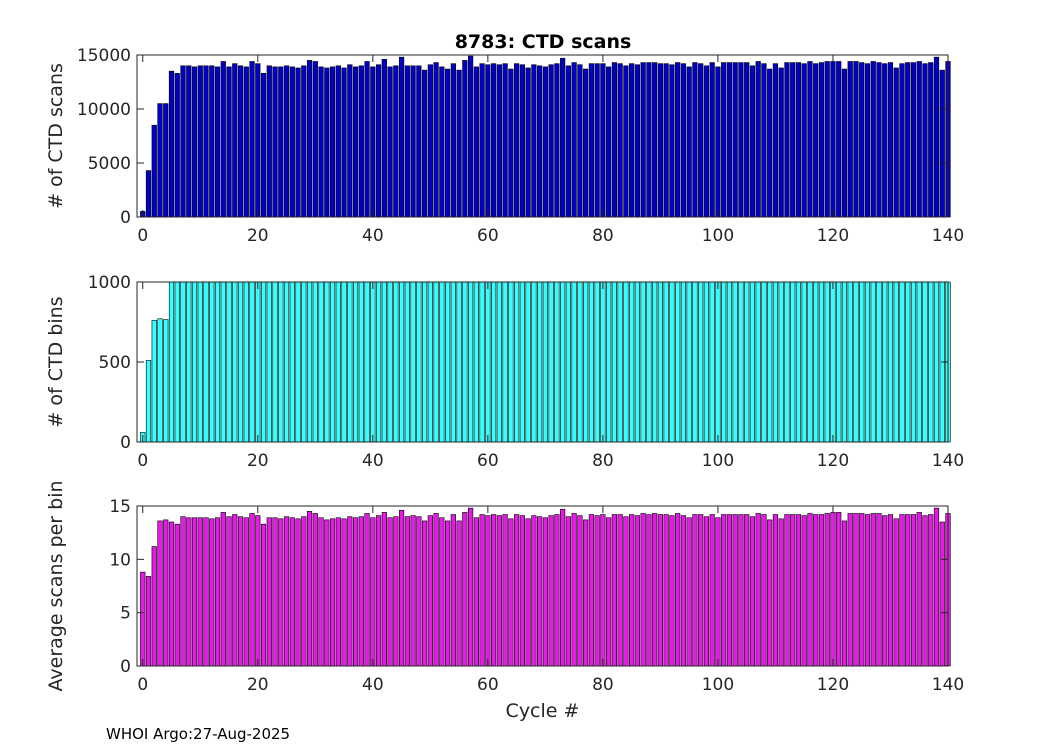 This screenshot has width=1050, height=750. I want to click on x-tick-label: 100, so click(718, 236).